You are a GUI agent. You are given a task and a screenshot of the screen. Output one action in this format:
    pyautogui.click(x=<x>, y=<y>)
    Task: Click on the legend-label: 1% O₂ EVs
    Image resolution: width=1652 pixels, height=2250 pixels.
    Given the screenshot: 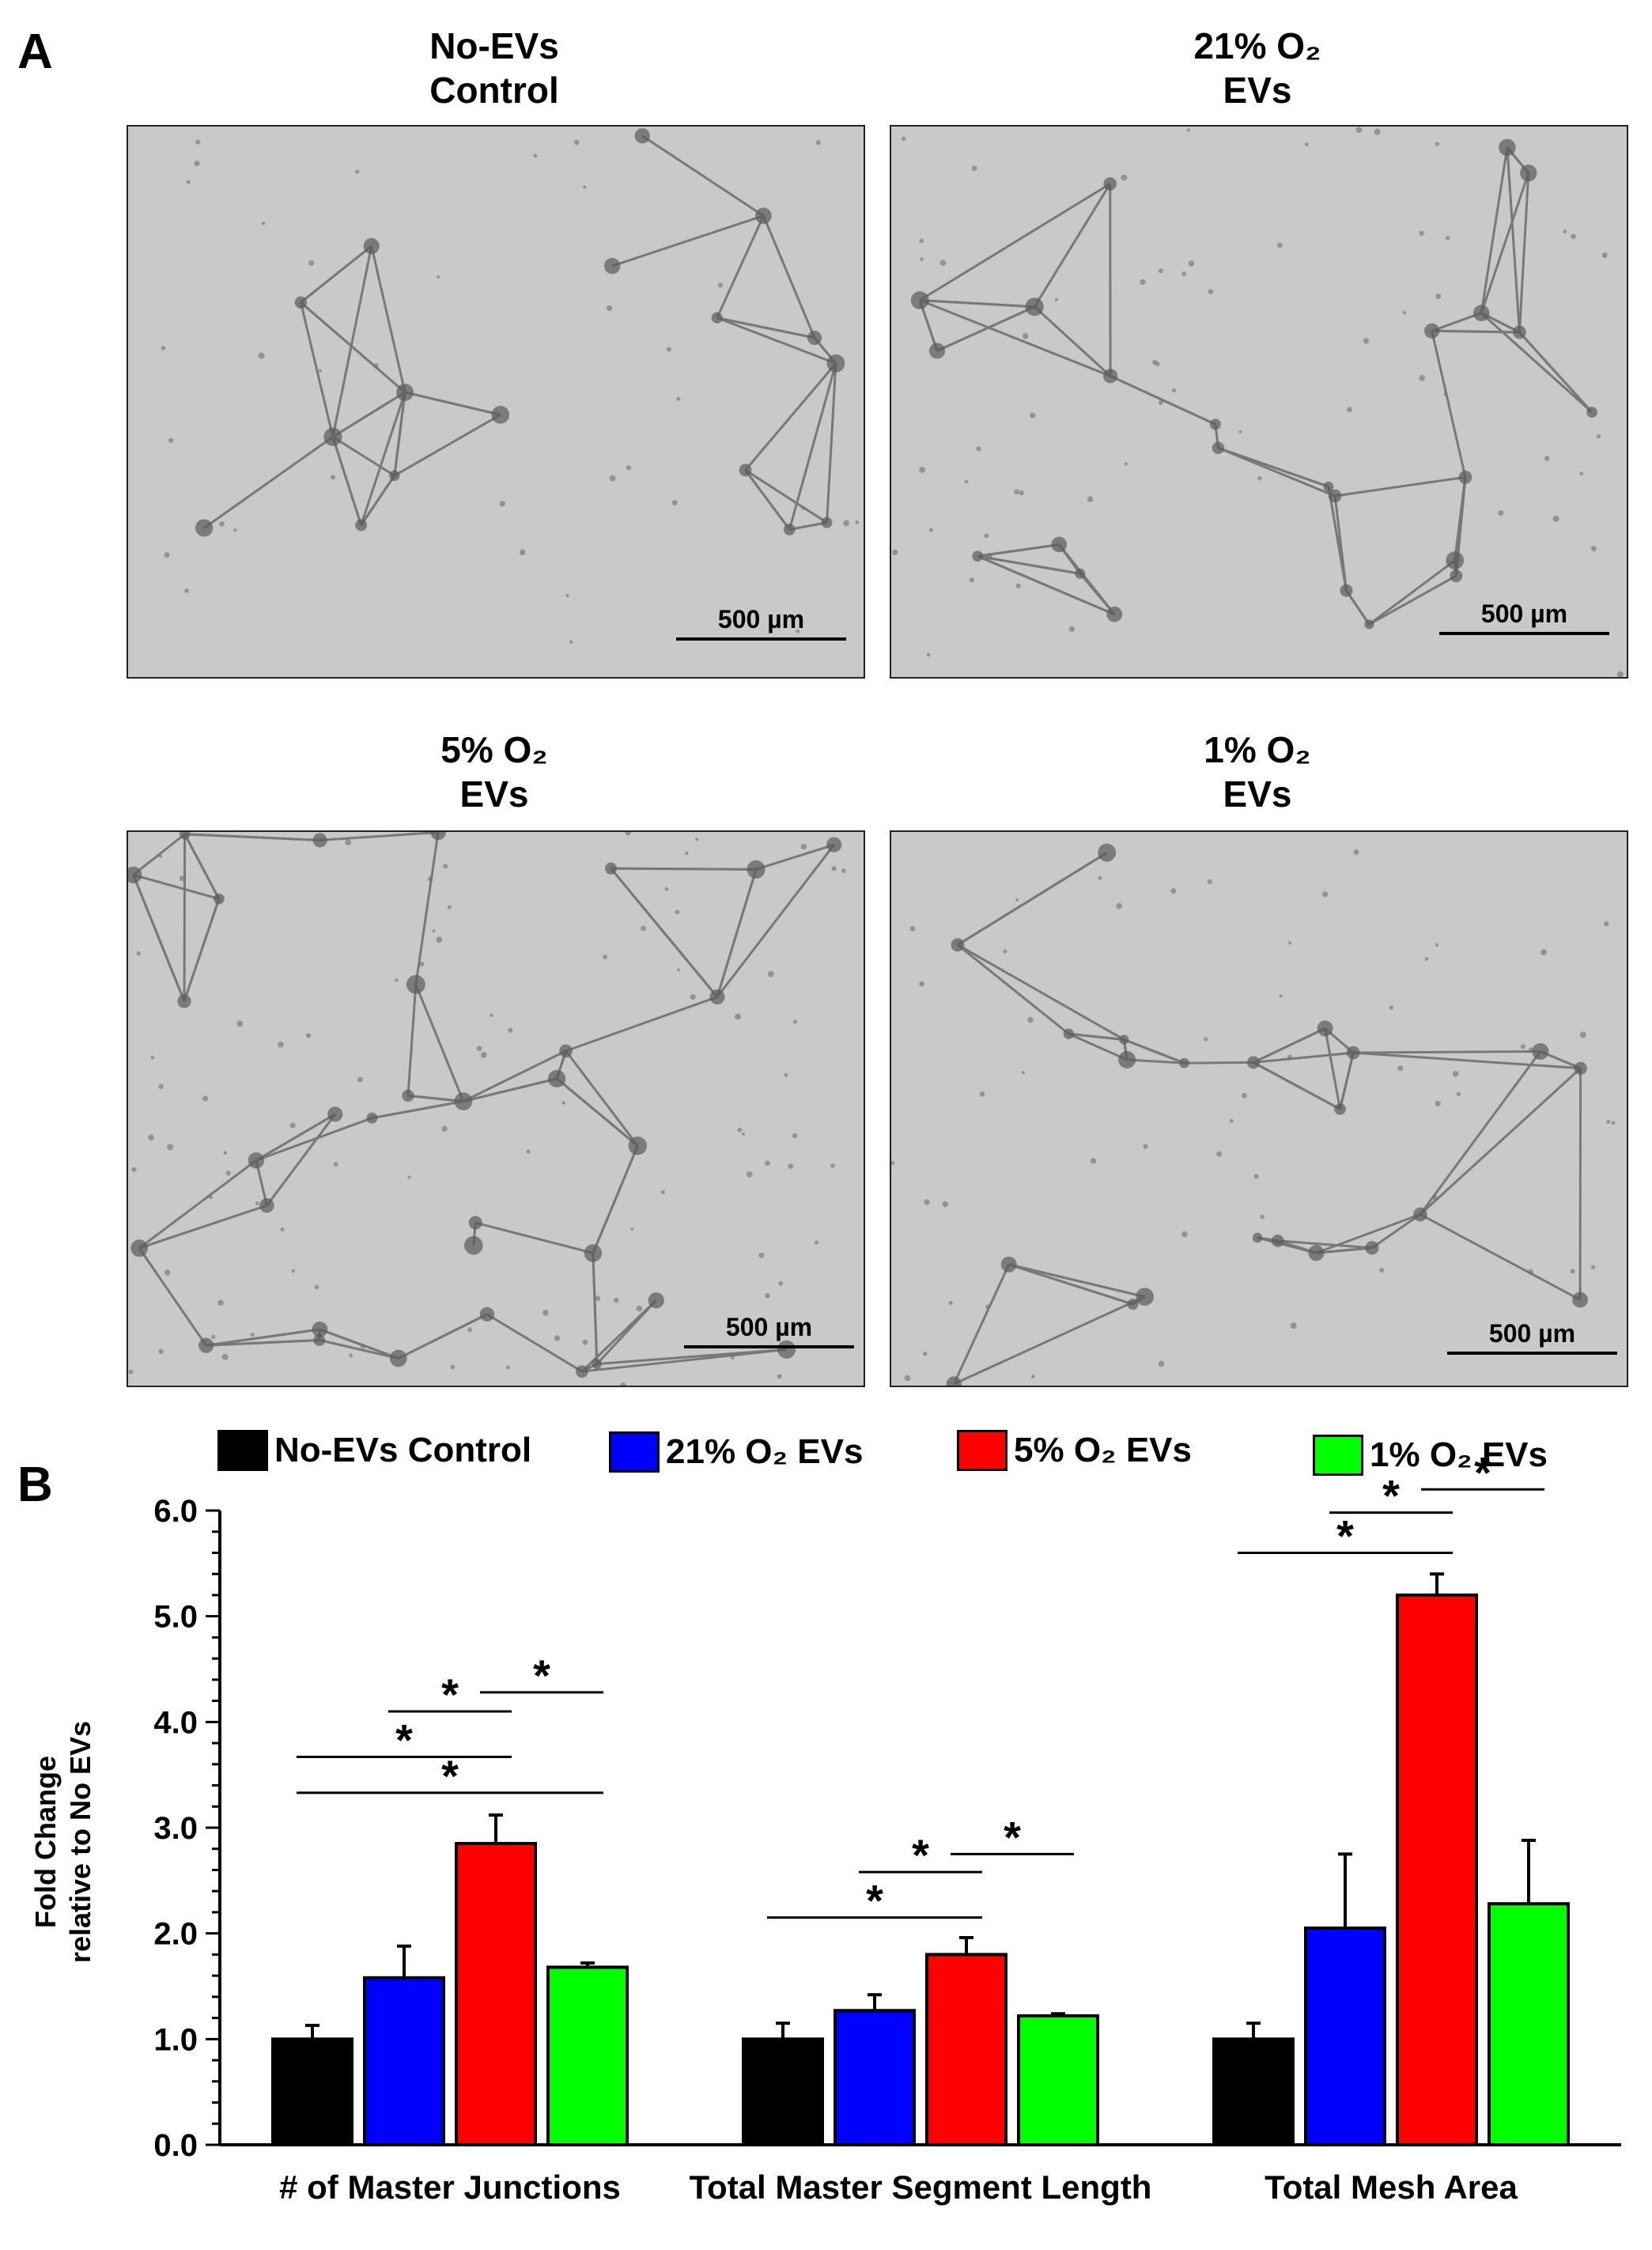 What is the action you would take?
    pyautogui.click(x=1459, y=1454)
    